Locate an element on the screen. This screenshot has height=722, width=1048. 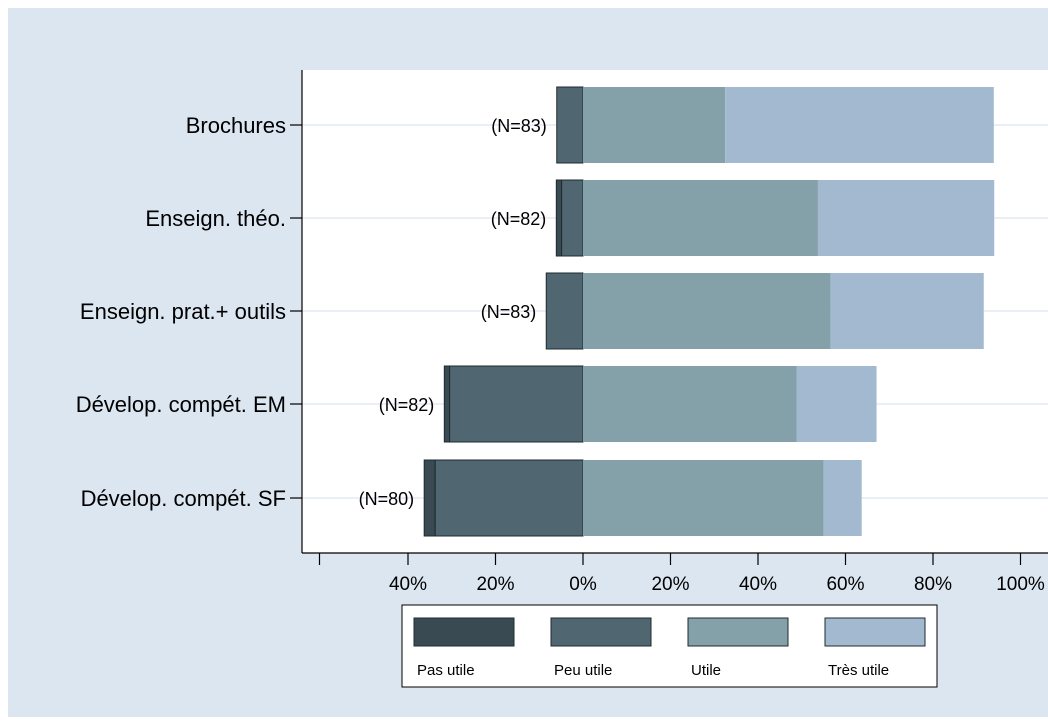
n-label-0: (N=83) is located at coordinates (519, 126).